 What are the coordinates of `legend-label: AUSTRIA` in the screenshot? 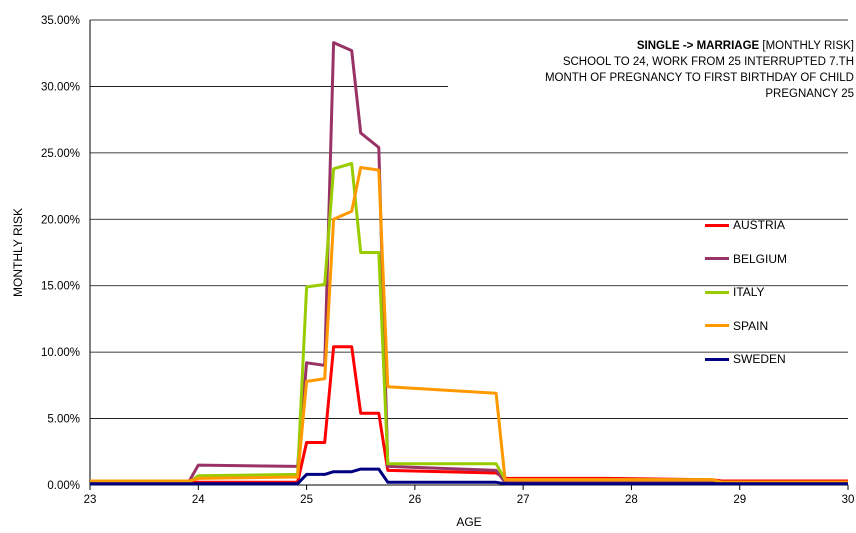 It's located at (759, 225).